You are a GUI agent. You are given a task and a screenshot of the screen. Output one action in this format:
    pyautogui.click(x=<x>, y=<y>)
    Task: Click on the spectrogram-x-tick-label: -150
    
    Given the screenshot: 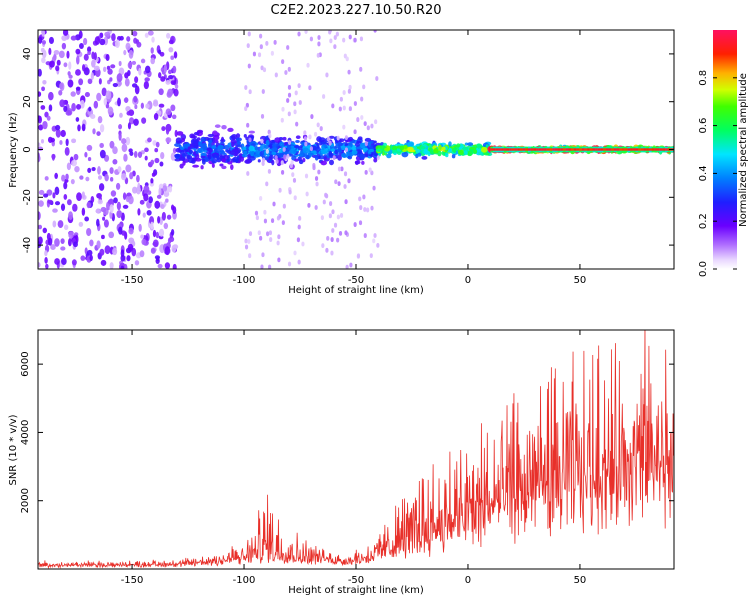 What is the action you would take?
    pyautogui.click(x=132, y=280)
    